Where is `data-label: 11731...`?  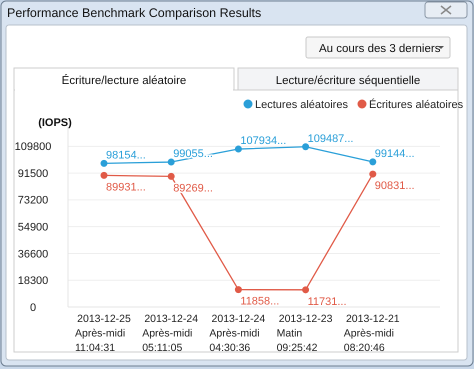
data-label: 11731... is located at coordinates (327, 302).